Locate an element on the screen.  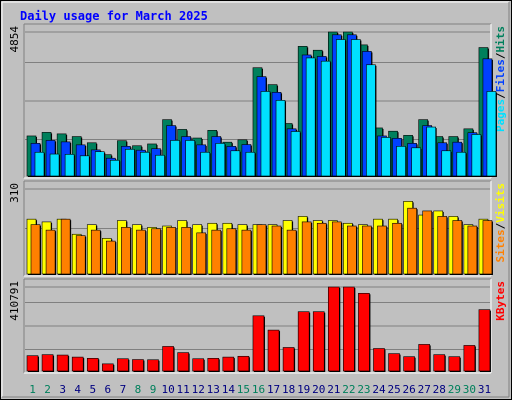
hits-panel-legend-item-2: / is located at coordinates (500, 95).